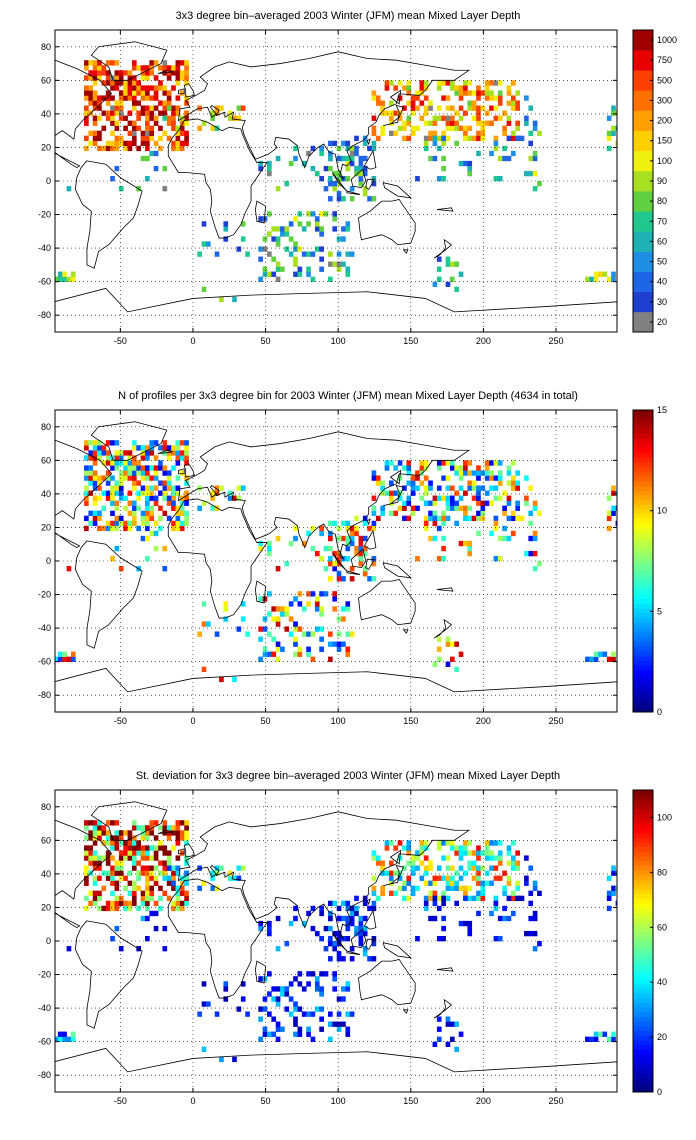  What do you see at coordinates (555, 1101) in the screenshot?
I see `x-tick-label: 250` at bounding box center [555, 1101].